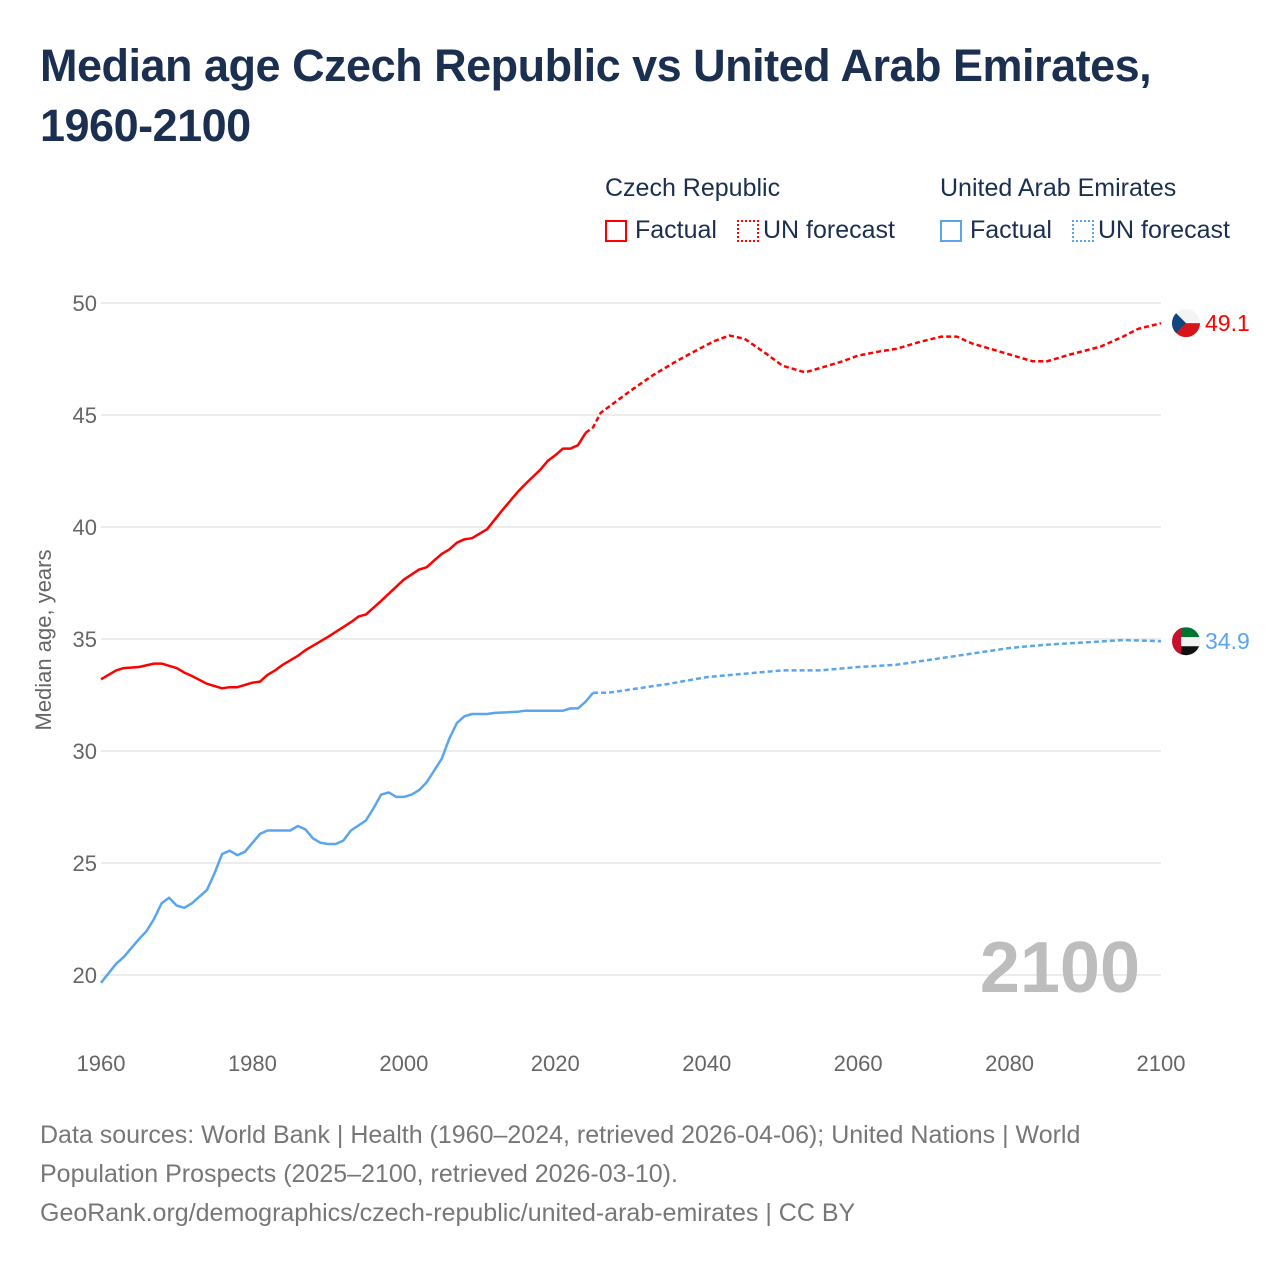 The height and width of the screenshot is (1280, 1280). Describe the element at coordinates (101, 1063) in the screenshot. I see `x-tick-label: 1960` at that location.